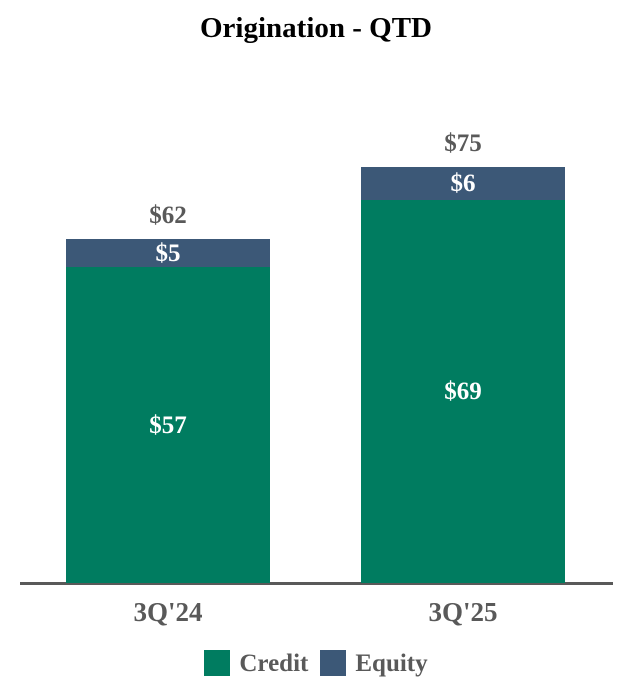 This screenshot has width=632, height=700. Describe the element at coordinates (168, 612) in the screenshot. I see `x-axis-label-3Q'24: 3Q'24` at that location.